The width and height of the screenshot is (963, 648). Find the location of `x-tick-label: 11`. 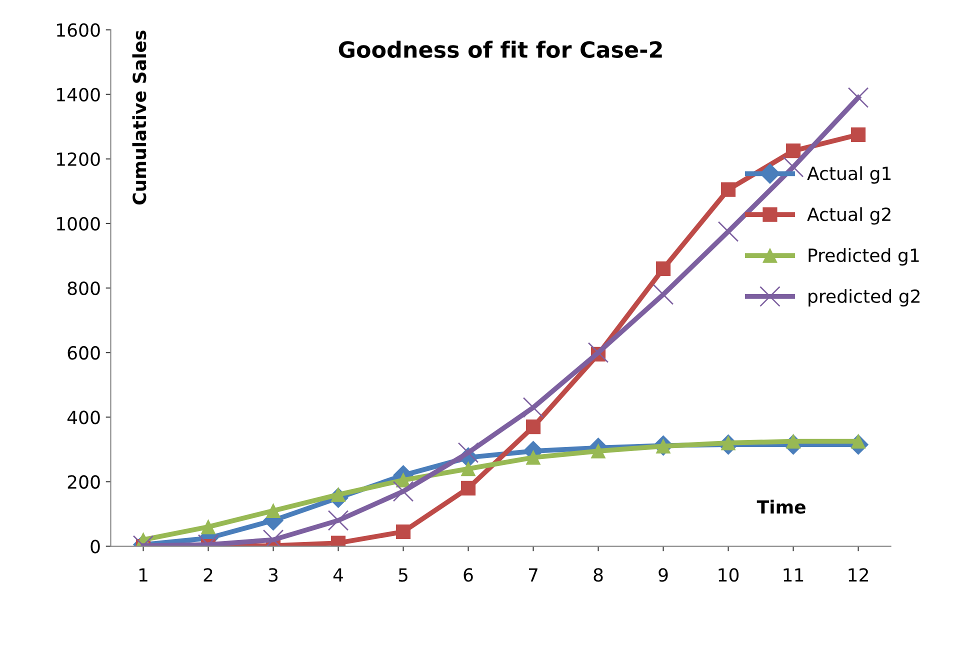

x-tick-label: 11 is located at coordinates (794, 575).